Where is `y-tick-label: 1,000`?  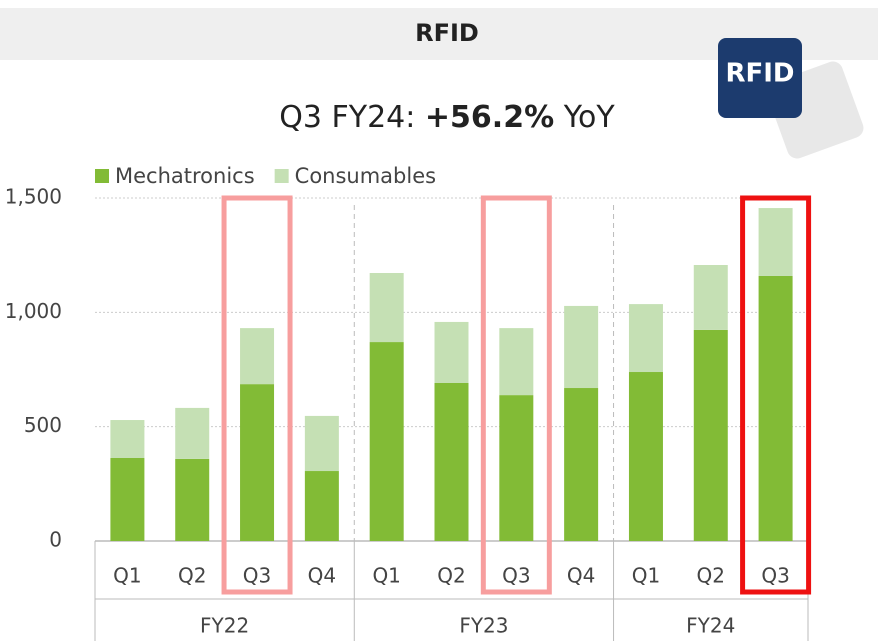
y-tick-label: 1,000 is located at coordinates (33, 311).